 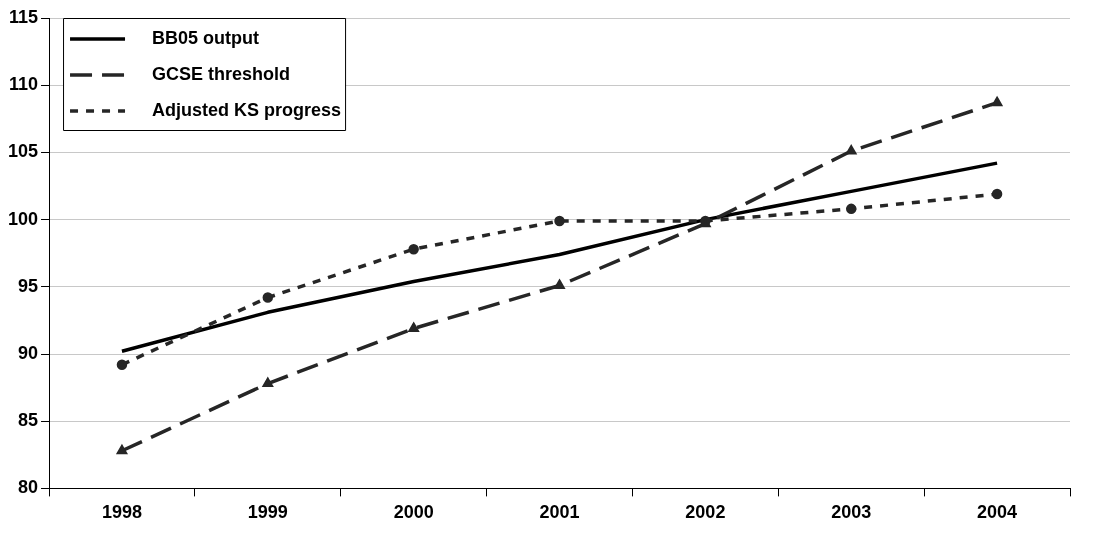 I want to click on y-tick-label: 85, so click(x=28, y=420).